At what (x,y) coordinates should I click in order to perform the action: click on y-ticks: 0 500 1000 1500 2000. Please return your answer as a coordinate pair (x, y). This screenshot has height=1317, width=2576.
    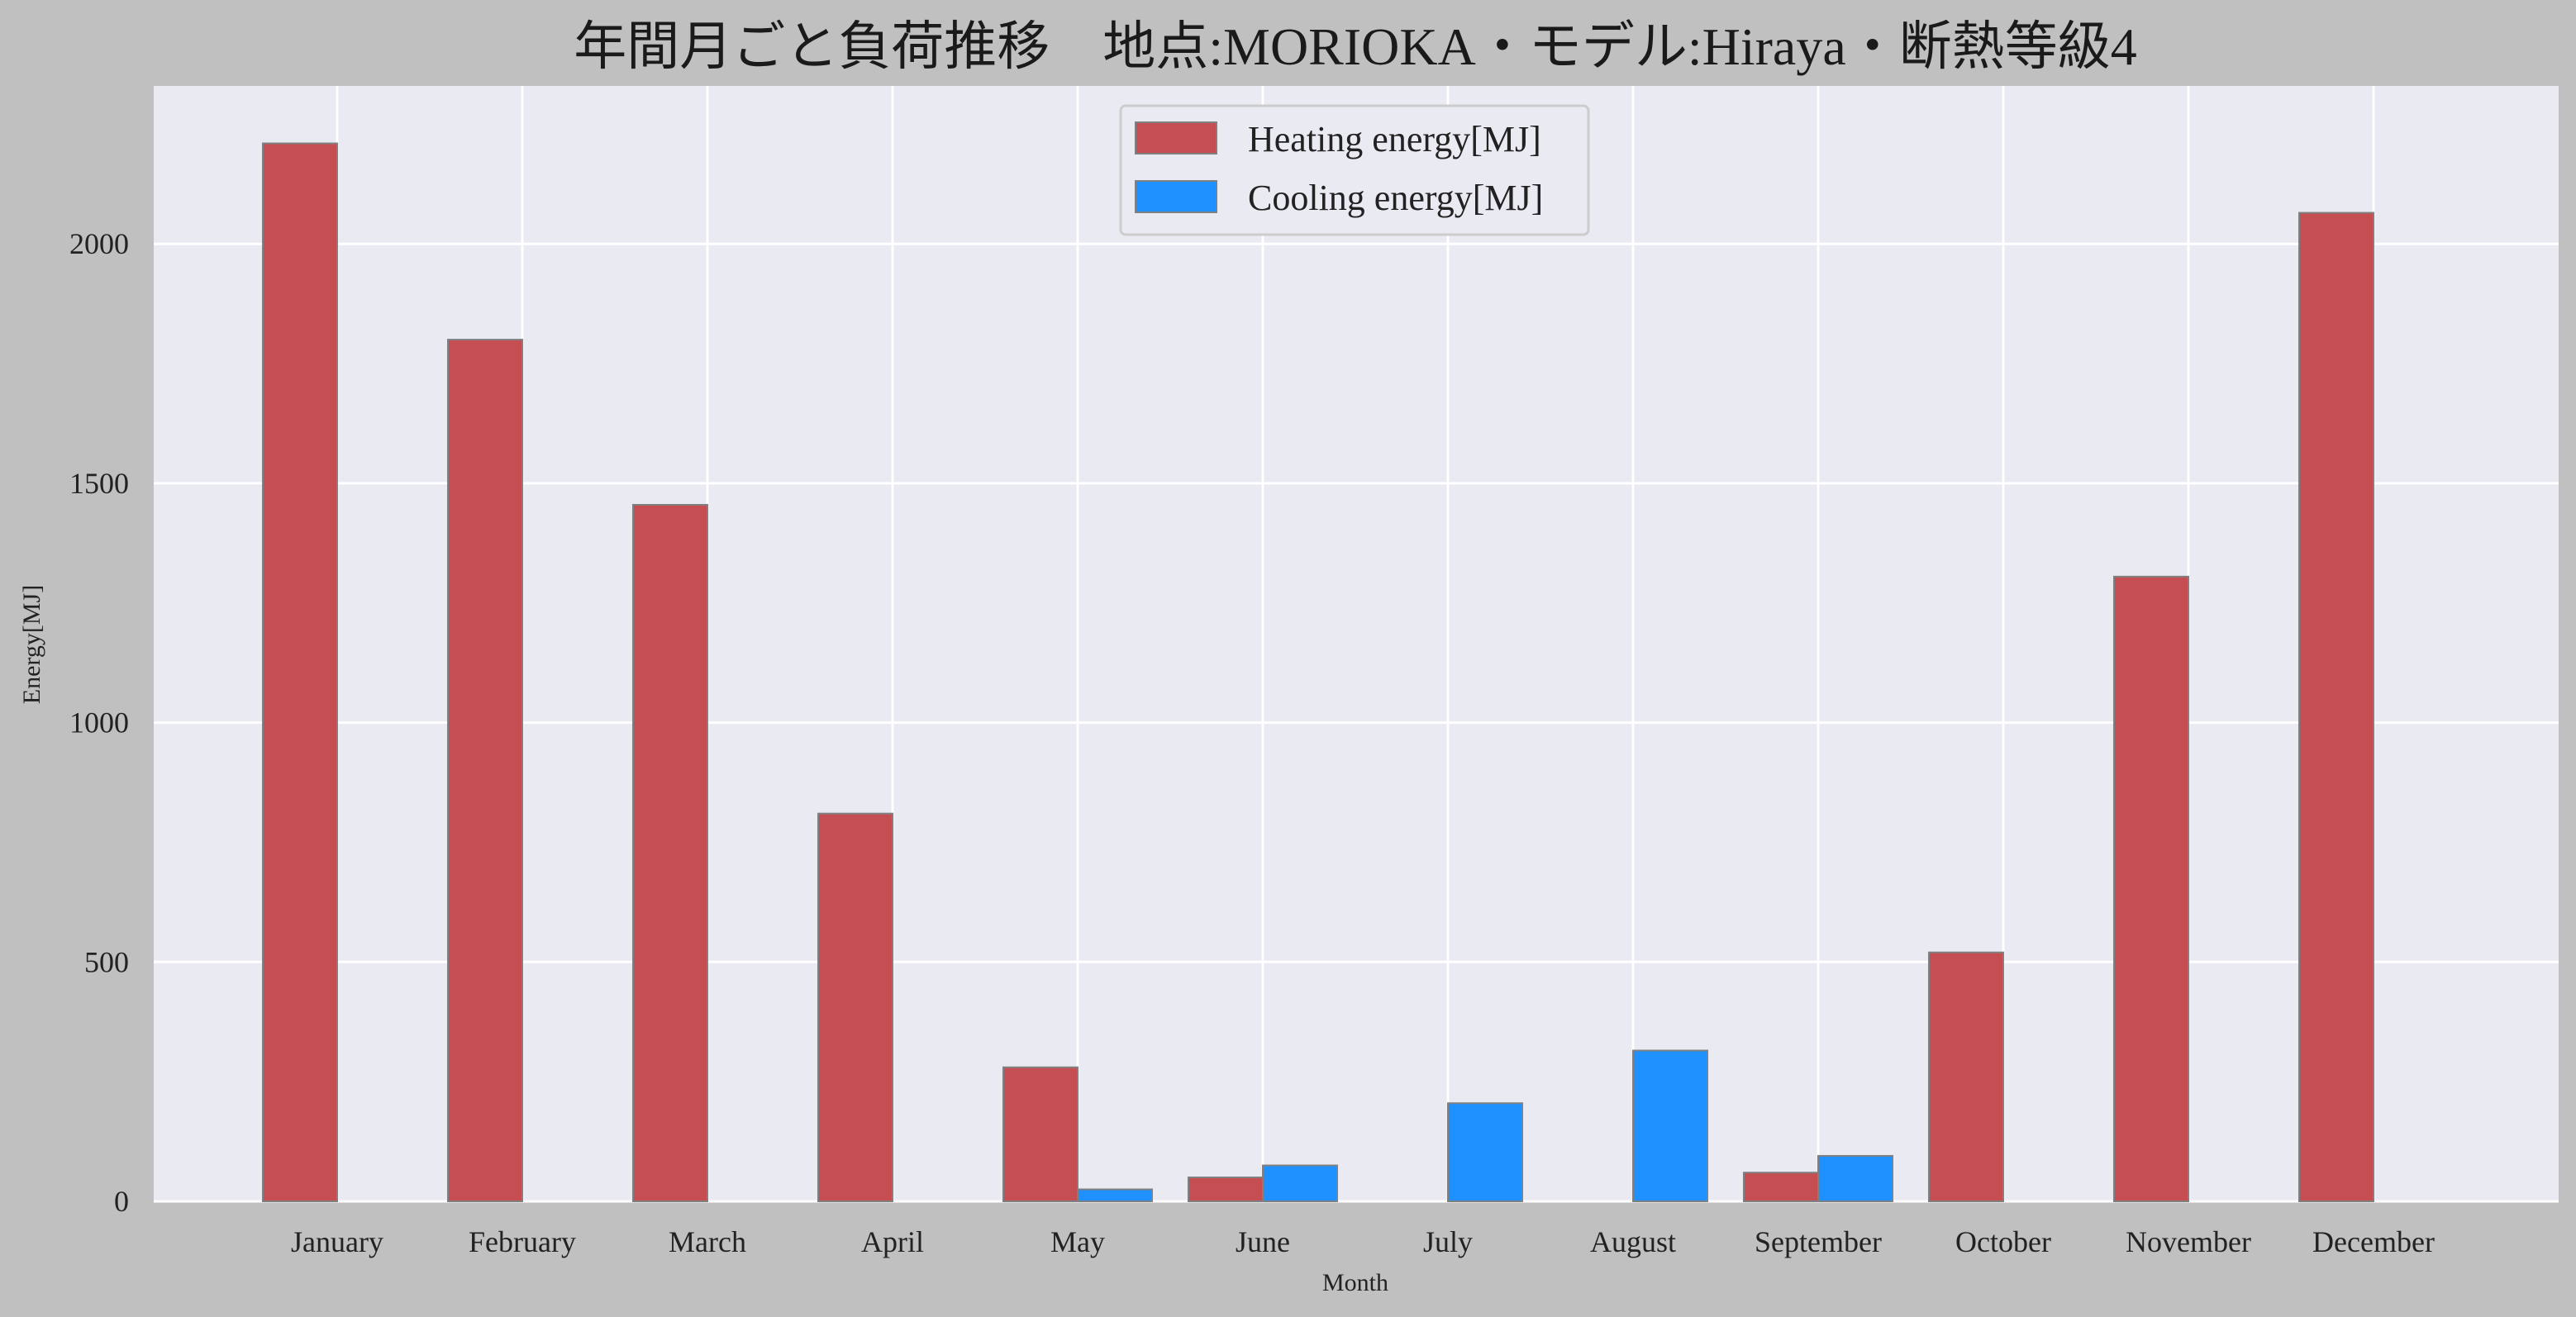
    Looking at the image, I should click on (99, 722).